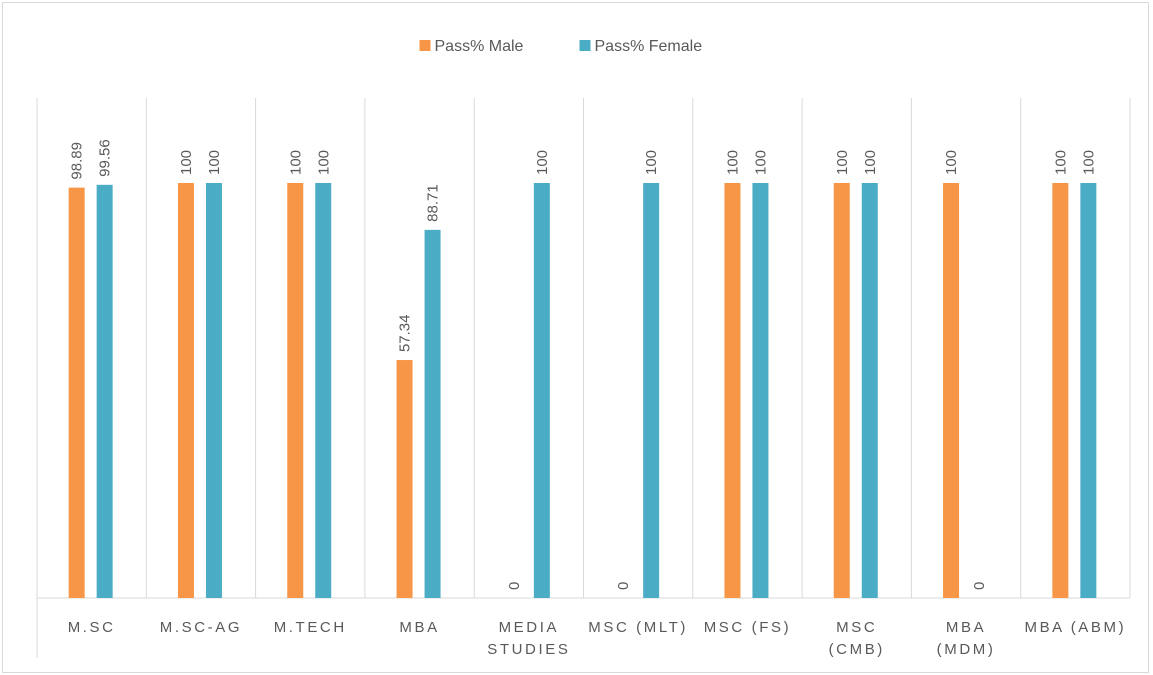 The width and height of the screenshot is (1153, 675). Describe the element at coordinates (433, 203) in the screenshot. I see `data-label: 88.71` at that location.